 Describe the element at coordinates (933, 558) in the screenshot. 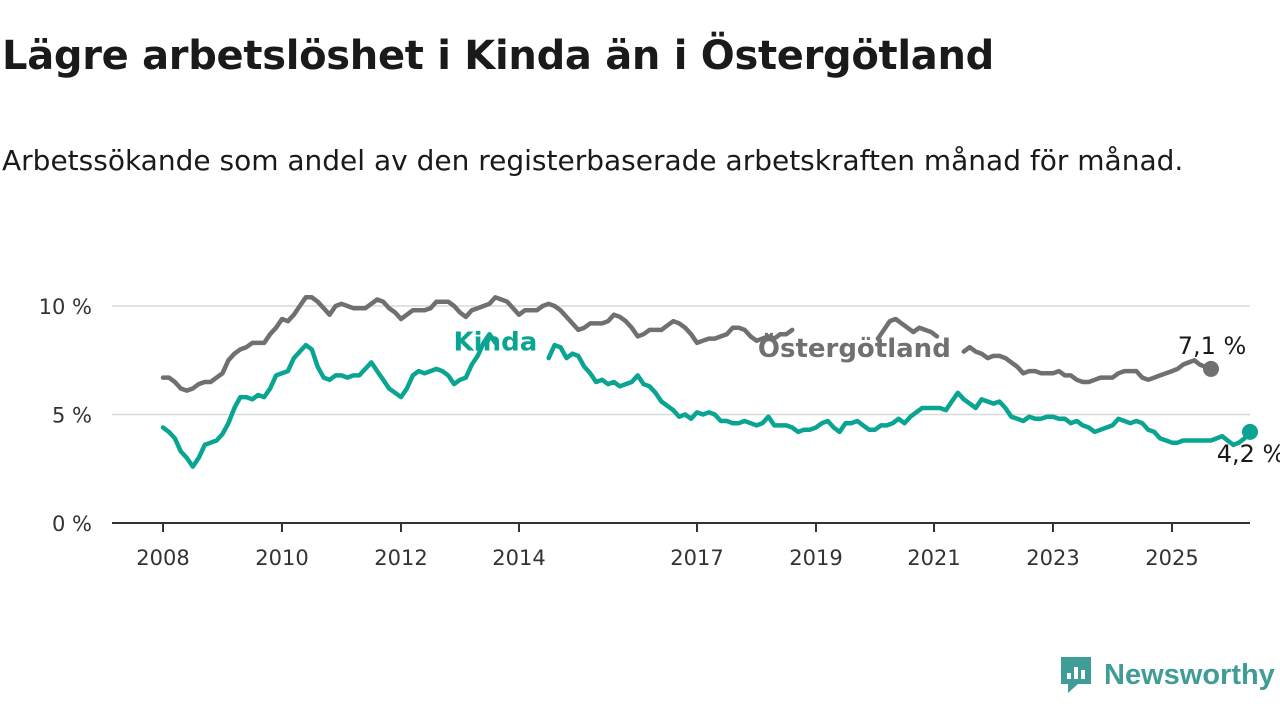

I see `x-tick-label: 2021` at that location.